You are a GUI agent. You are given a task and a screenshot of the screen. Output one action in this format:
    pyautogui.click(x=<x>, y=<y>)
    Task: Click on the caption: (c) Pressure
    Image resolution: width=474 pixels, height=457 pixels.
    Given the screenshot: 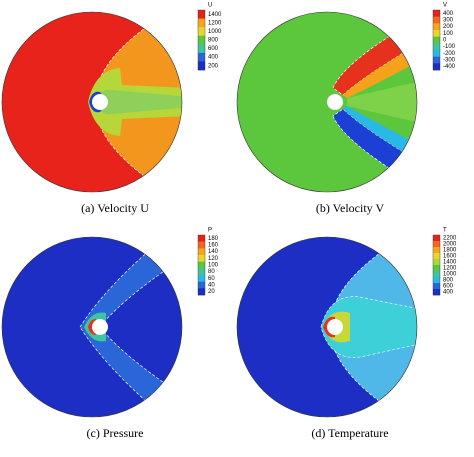 What is the action you would take?
    pyautogui.click(x=115, y=433)
    